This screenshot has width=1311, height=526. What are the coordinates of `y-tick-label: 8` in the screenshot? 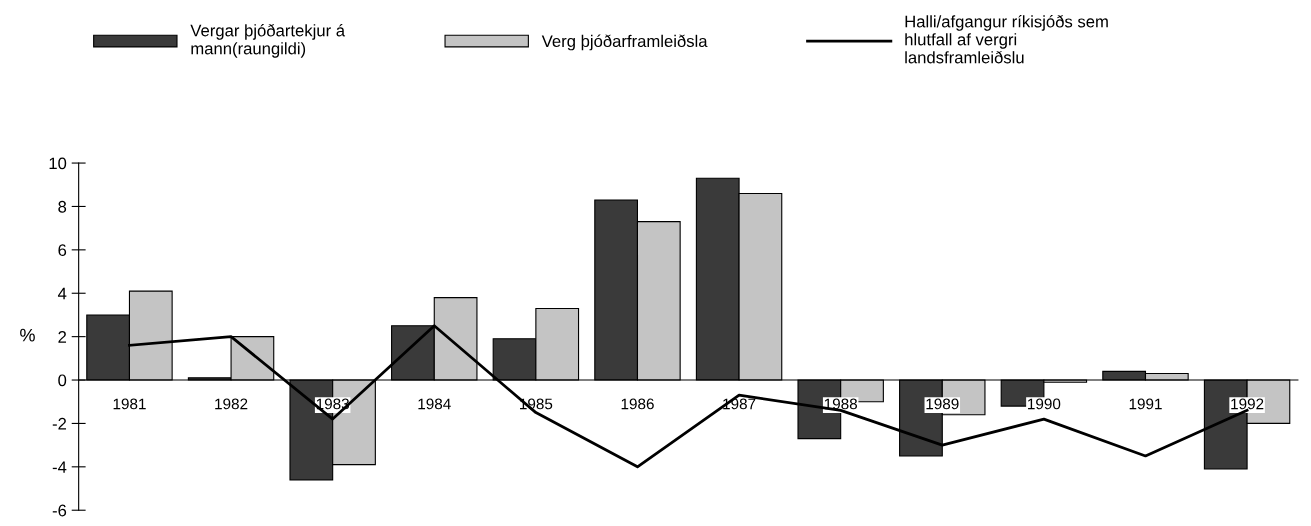 It's located at (62, 206).